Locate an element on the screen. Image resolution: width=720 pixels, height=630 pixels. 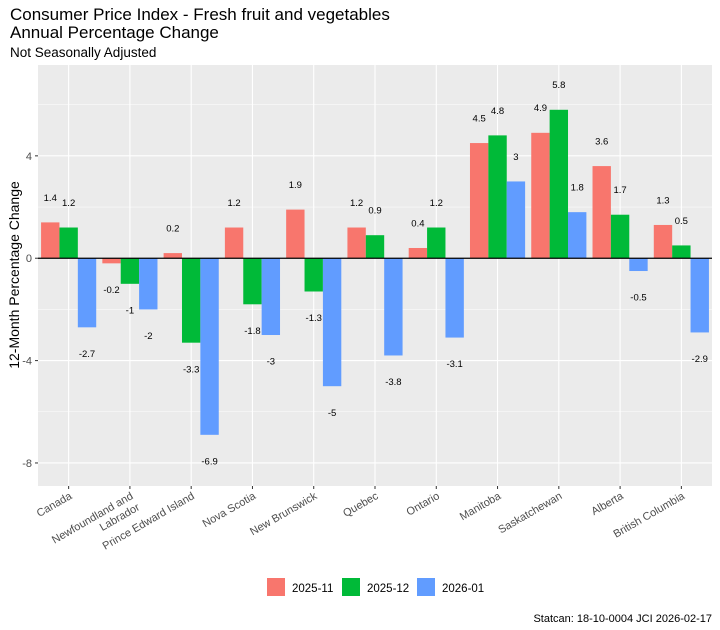
data-label: 1.9 is located at coordinates (295, 185).